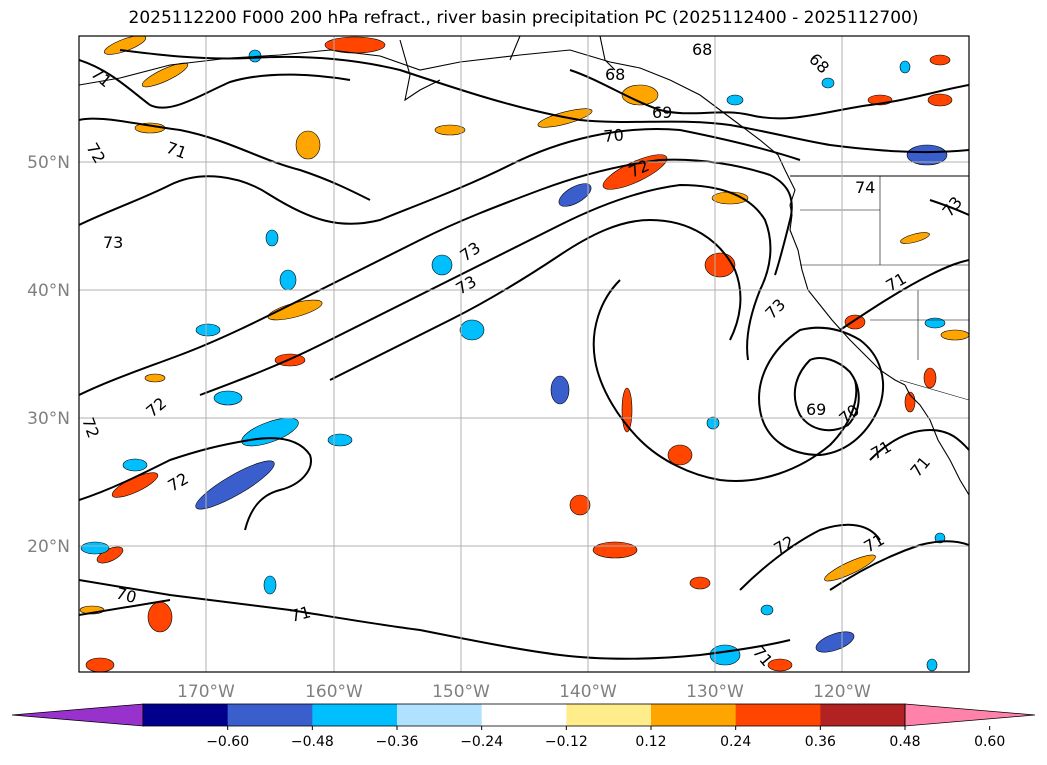 Image resolution: width=1047 pixels, height=765 pixels. Describe the element at coordinates (48, 419) in the screenshot. I see `lat-label-30n: 30°N` at that location.